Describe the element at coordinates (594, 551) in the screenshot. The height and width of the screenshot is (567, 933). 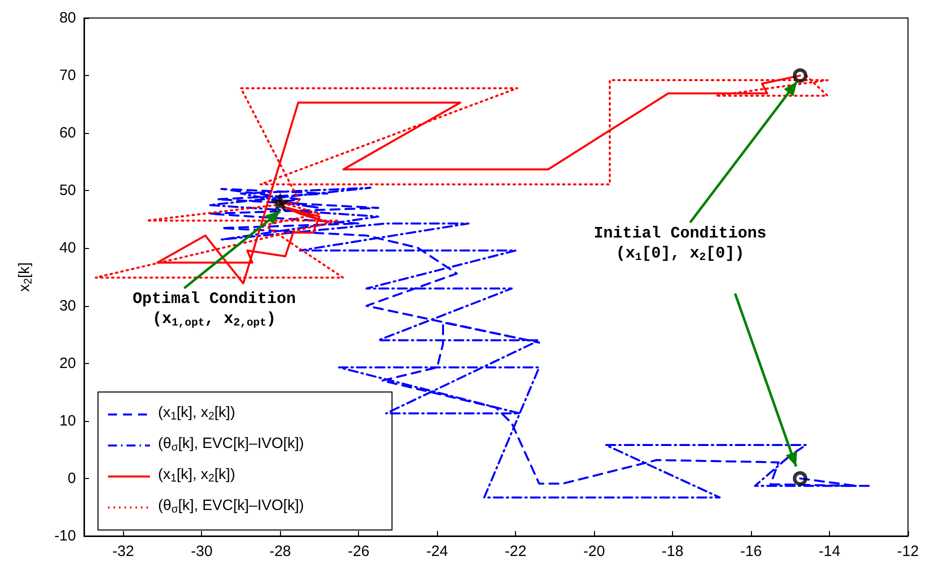
I see `x-tick-label: -20` at that location.